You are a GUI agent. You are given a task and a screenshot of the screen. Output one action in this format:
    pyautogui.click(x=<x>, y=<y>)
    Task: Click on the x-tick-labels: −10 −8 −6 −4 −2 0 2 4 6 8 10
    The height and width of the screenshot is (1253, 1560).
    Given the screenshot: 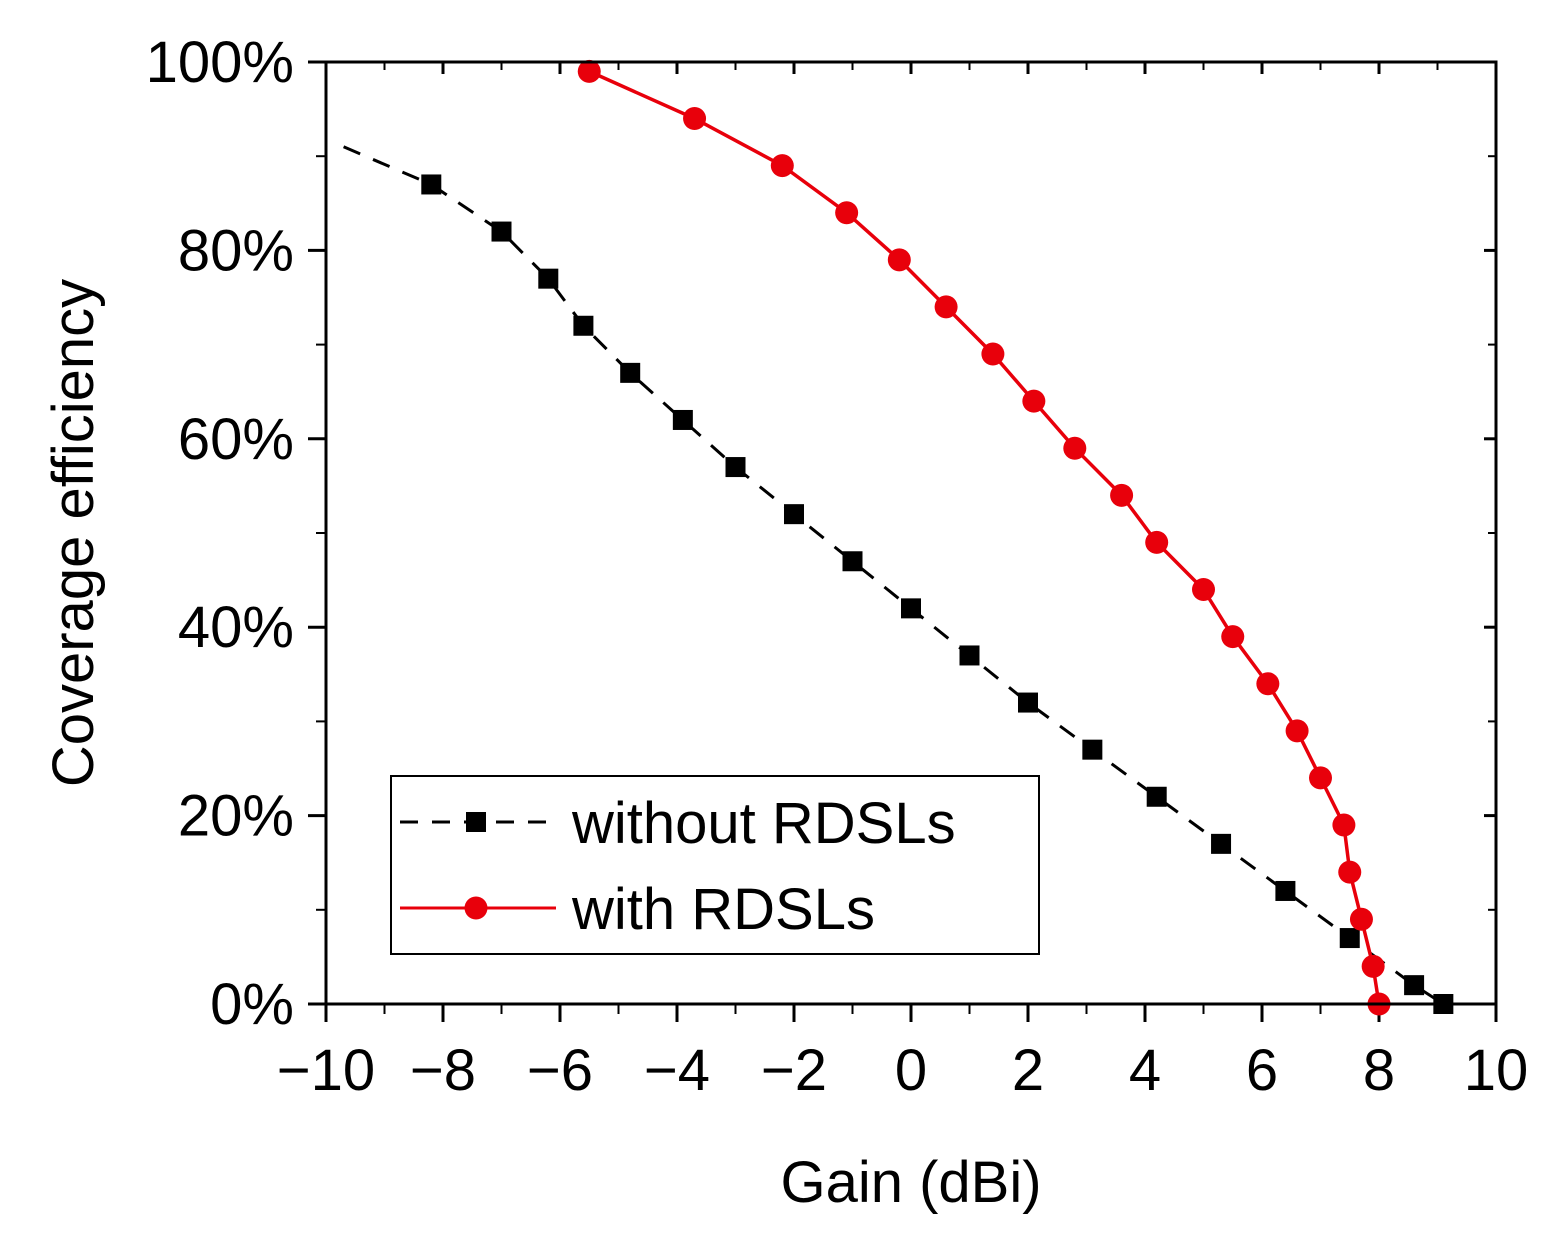 What is the action you would take?
    pyautogui.click(x=902, y=1070)
    